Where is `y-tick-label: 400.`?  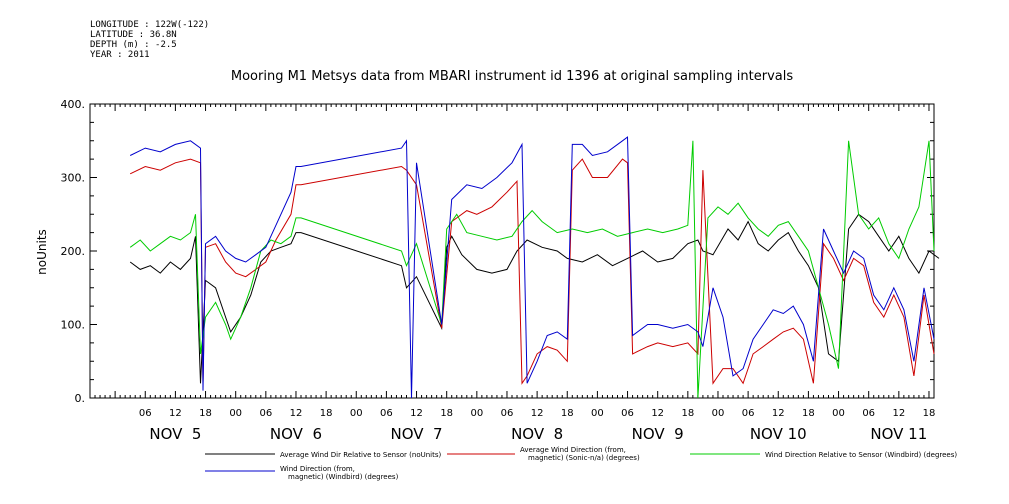
y-tick-label: 400. is located at coordinates (73, 104).